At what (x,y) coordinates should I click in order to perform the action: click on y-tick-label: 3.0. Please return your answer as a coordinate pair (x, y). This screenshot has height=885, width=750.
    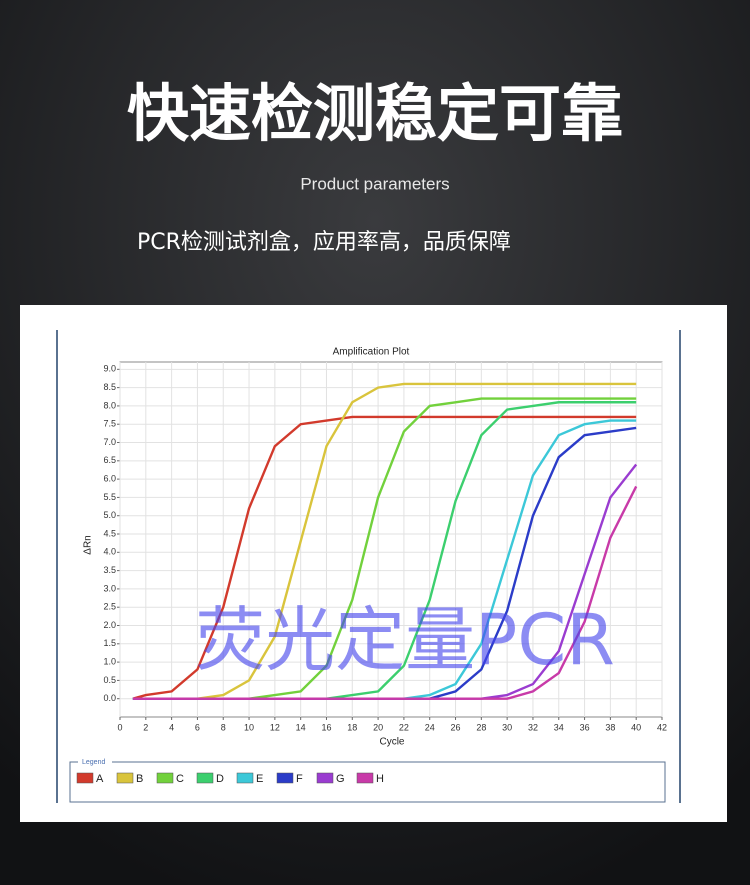
    Looking at the image, I should click on (109, 588).